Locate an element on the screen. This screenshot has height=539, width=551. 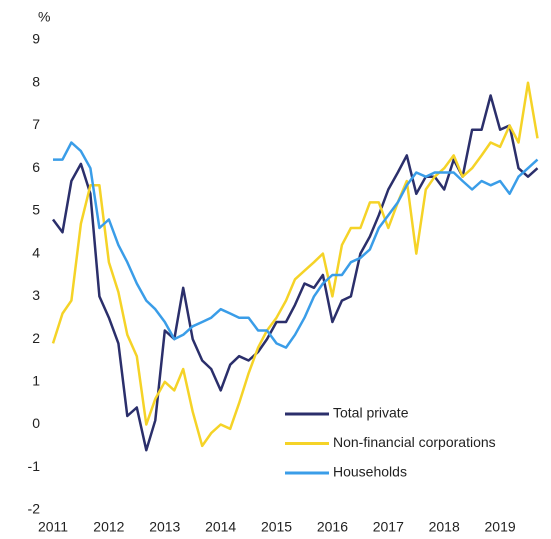
legend-label: Households is located at coordinates (370, 472).